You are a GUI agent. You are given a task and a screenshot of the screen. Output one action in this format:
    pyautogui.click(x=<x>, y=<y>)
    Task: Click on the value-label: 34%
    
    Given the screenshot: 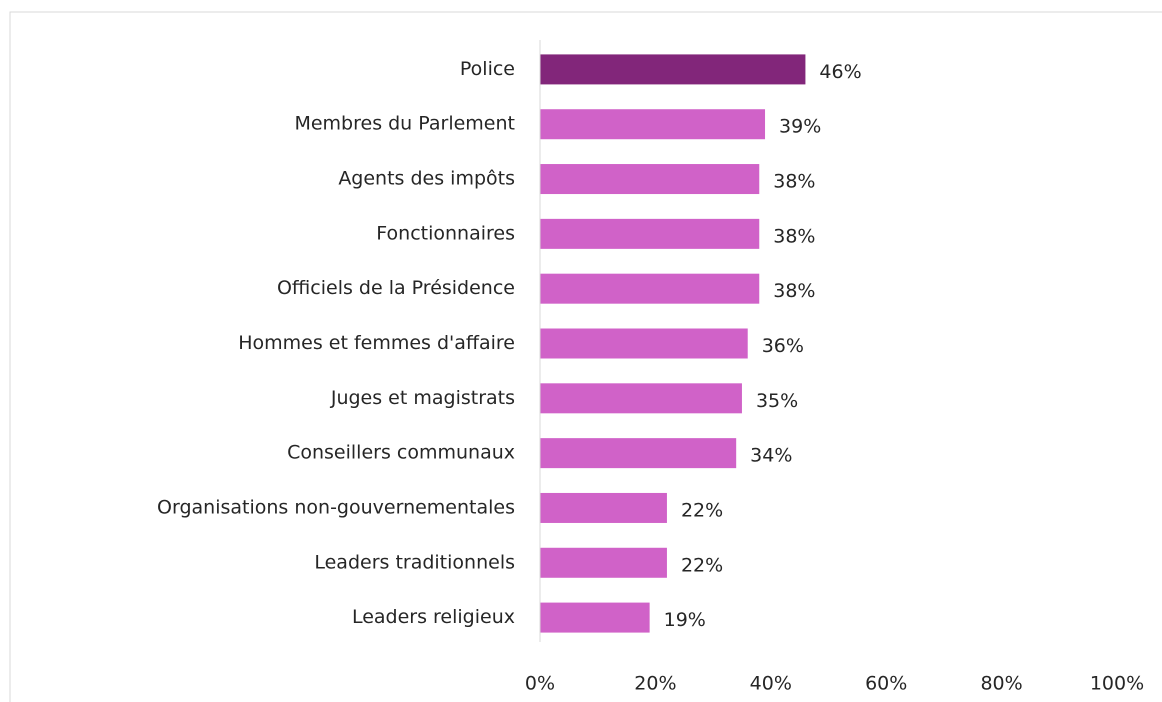 What is the action you would take?
    pyautogui.click(x=771, y=456)
    